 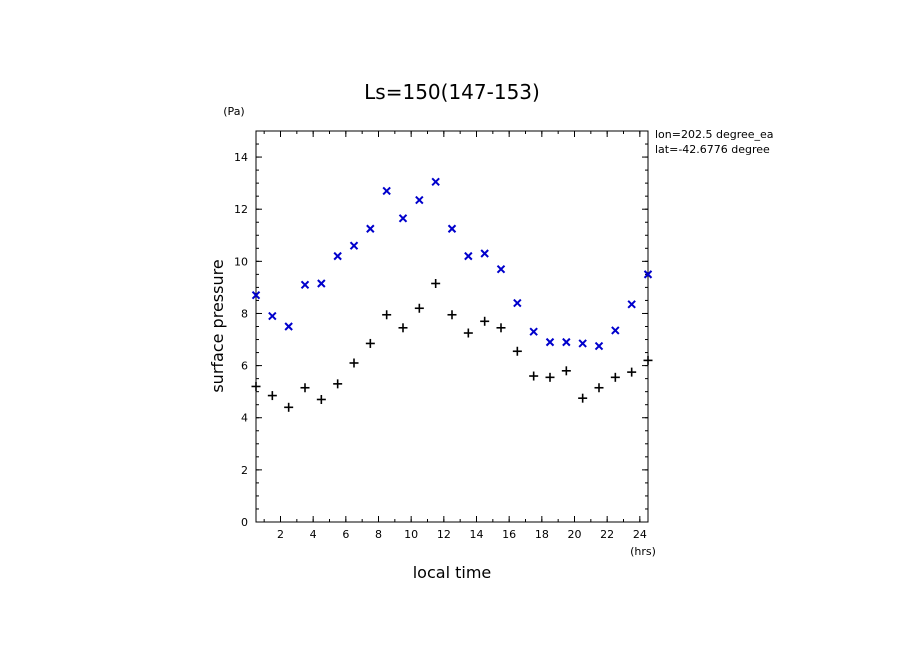 What do you see at coordinates (241, 261) in the screenshot?
I see `y-tick-label: 10` at bounding box center [241, 261].